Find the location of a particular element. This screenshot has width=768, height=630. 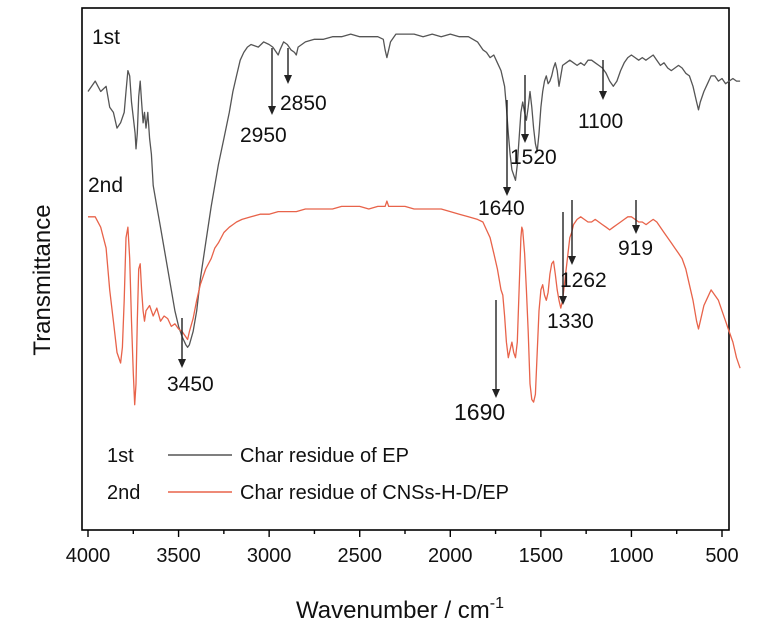

annotation-1520: 1520 is located at coordinates (533, 157).